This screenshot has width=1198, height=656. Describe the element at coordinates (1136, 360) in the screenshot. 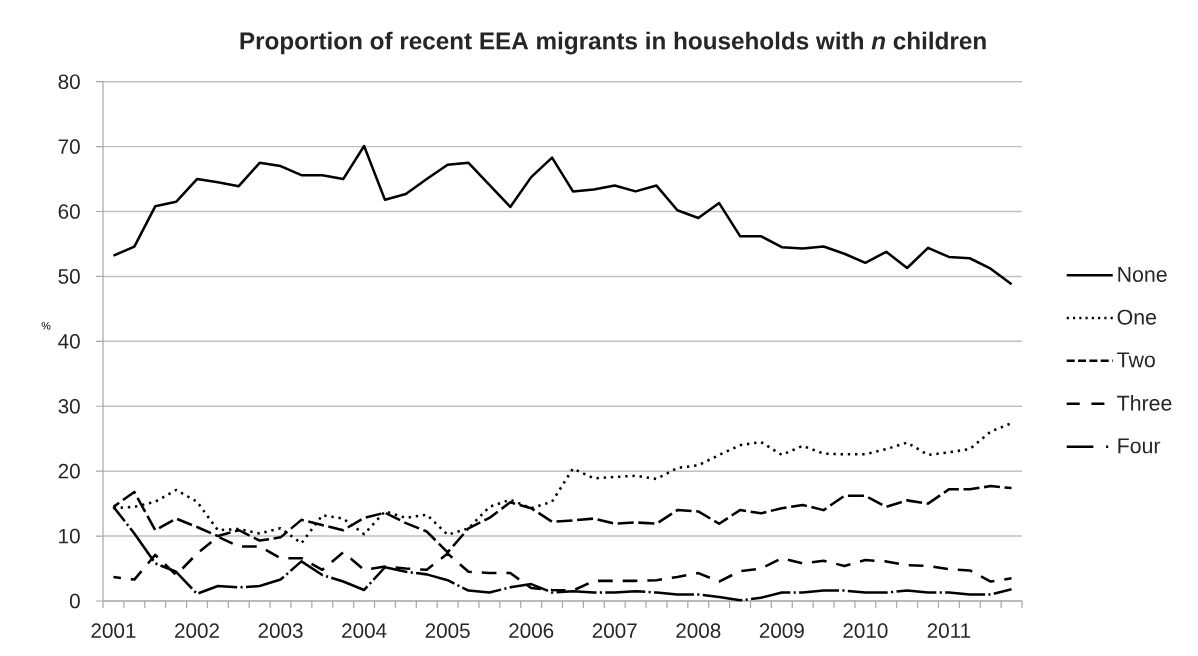

I see `legend-label: Two` at that location.